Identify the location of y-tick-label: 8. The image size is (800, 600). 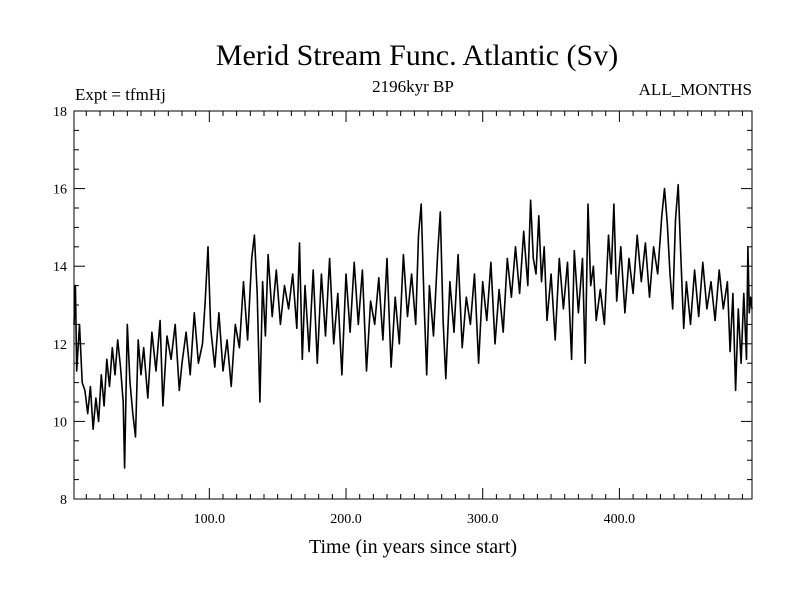
(63, 500).